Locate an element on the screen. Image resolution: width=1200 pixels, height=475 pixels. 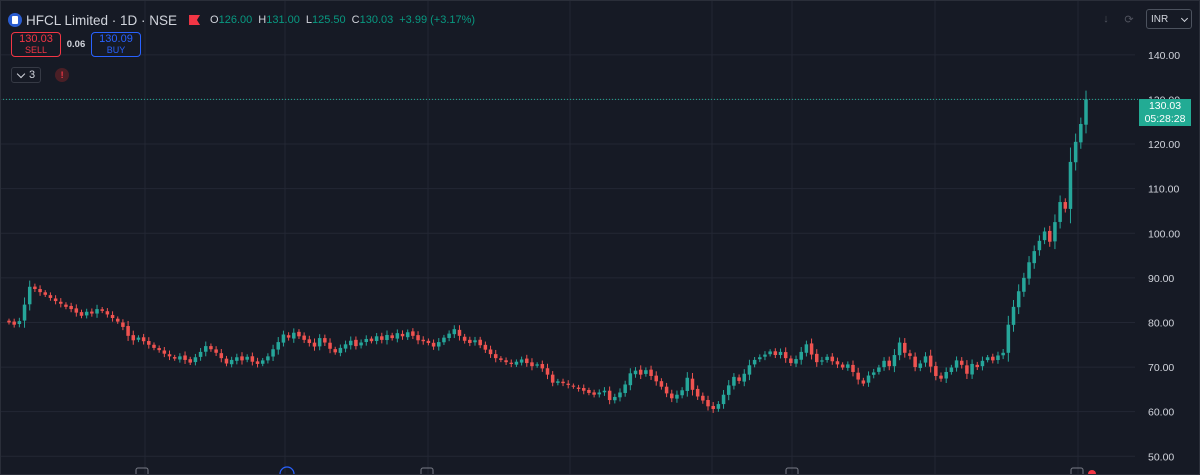
flag-icon is located at coordinates (195, 20).